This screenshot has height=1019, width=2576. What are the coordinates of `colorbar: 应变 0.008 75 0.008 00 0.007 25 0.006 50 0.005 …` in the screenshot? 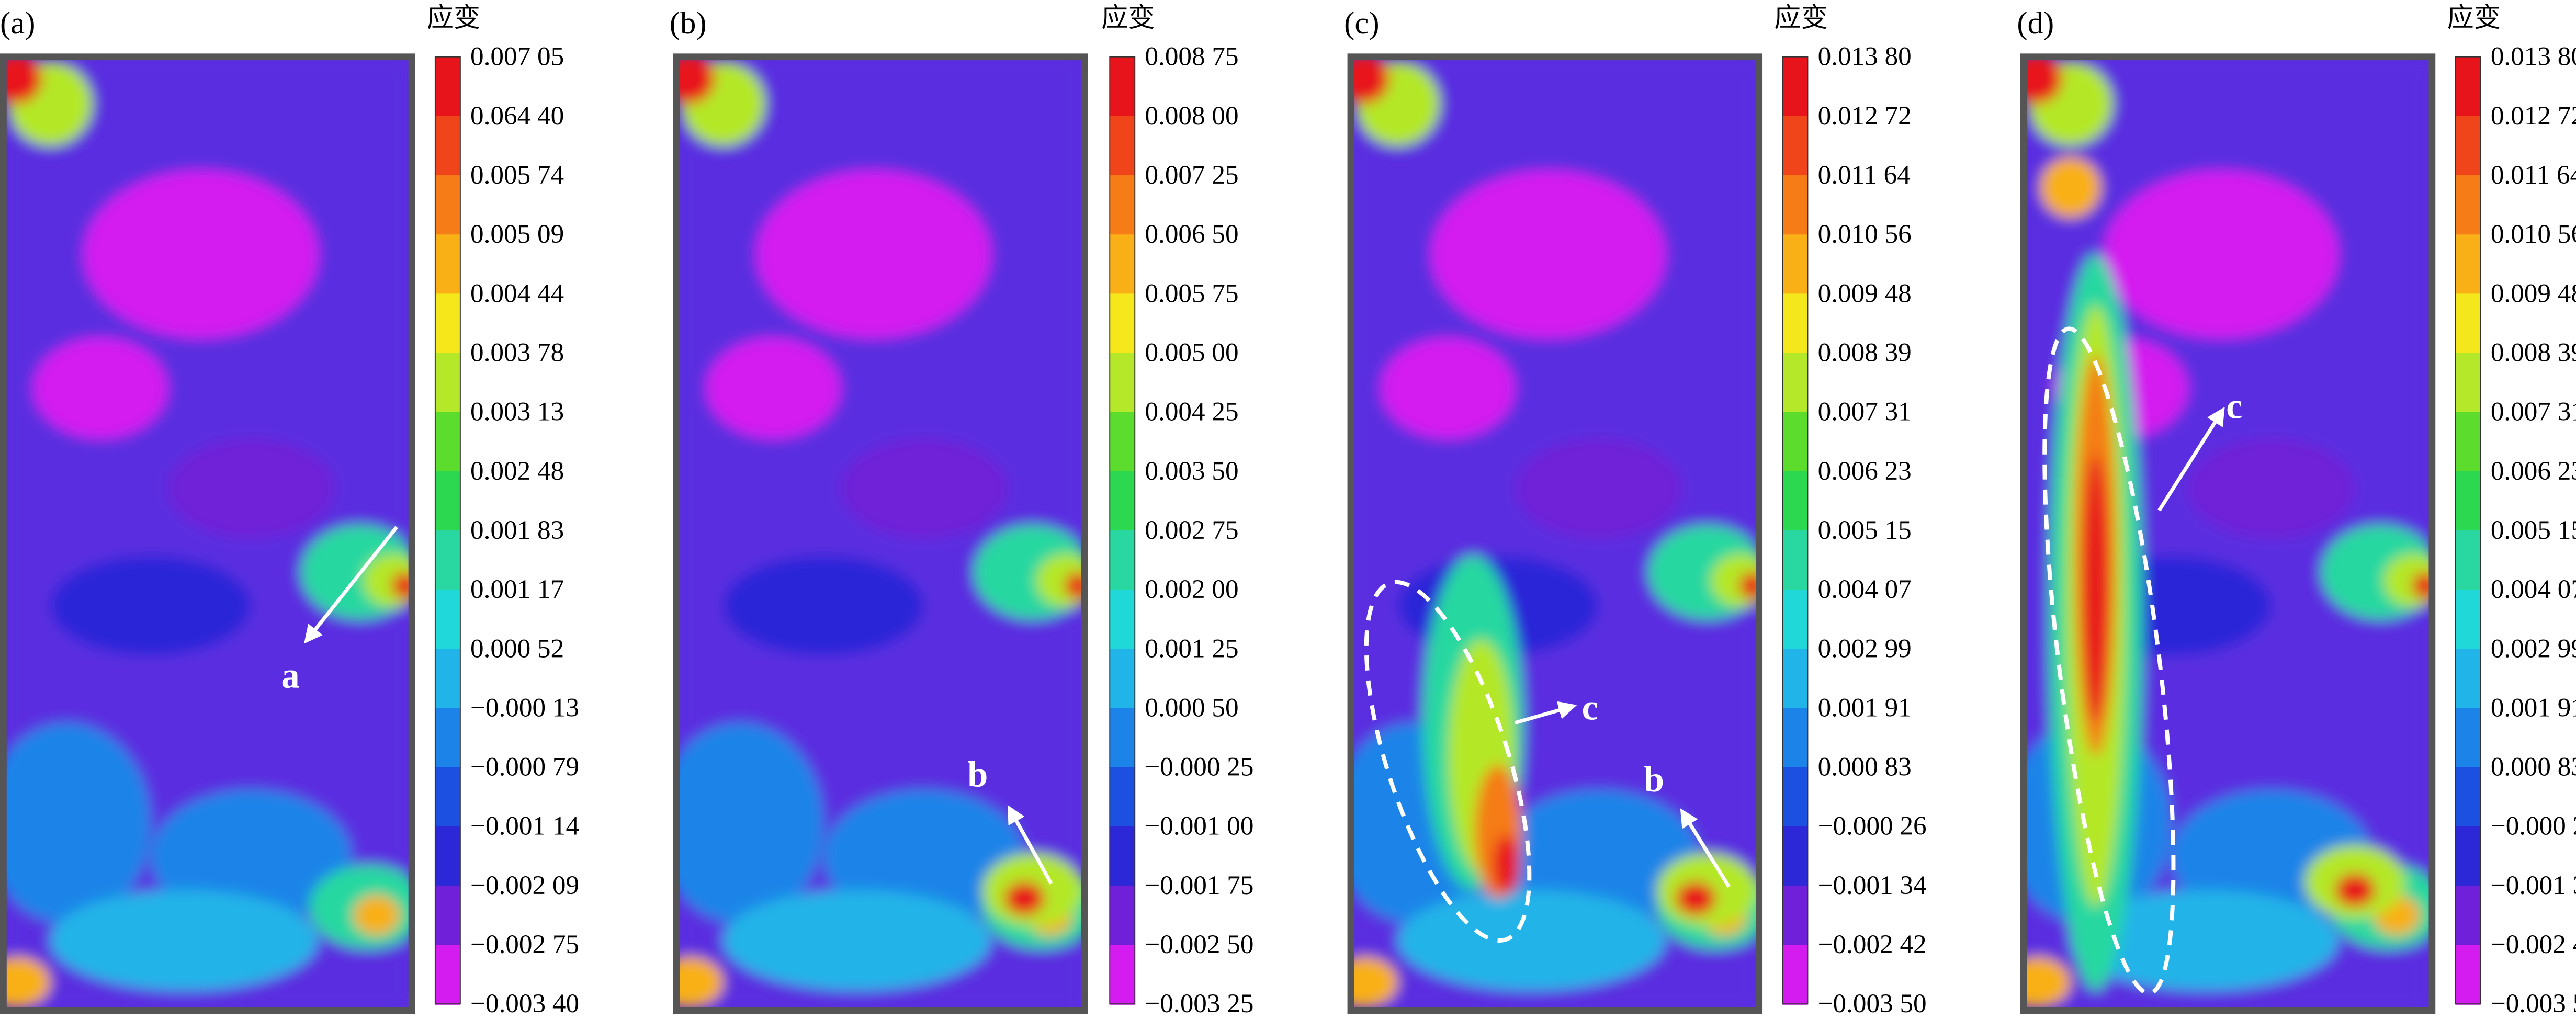 It's located at (1177, 510).